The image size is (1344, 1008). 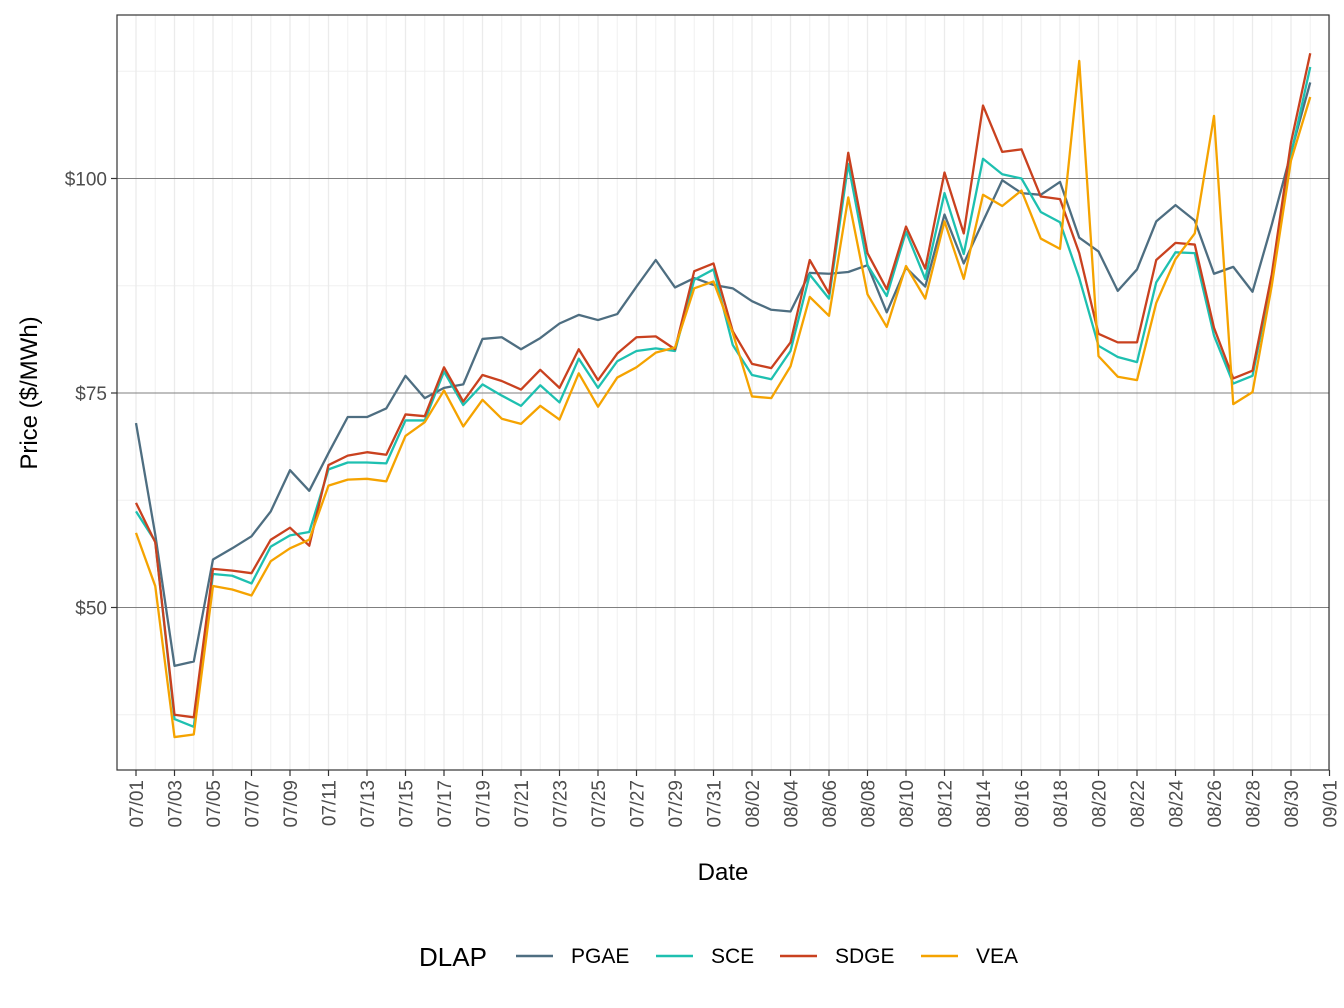 What do you see at coordinates (984, 804) in the screenshot?
I see `x-tick-label: 08/14` at bounding box center [984, 804].